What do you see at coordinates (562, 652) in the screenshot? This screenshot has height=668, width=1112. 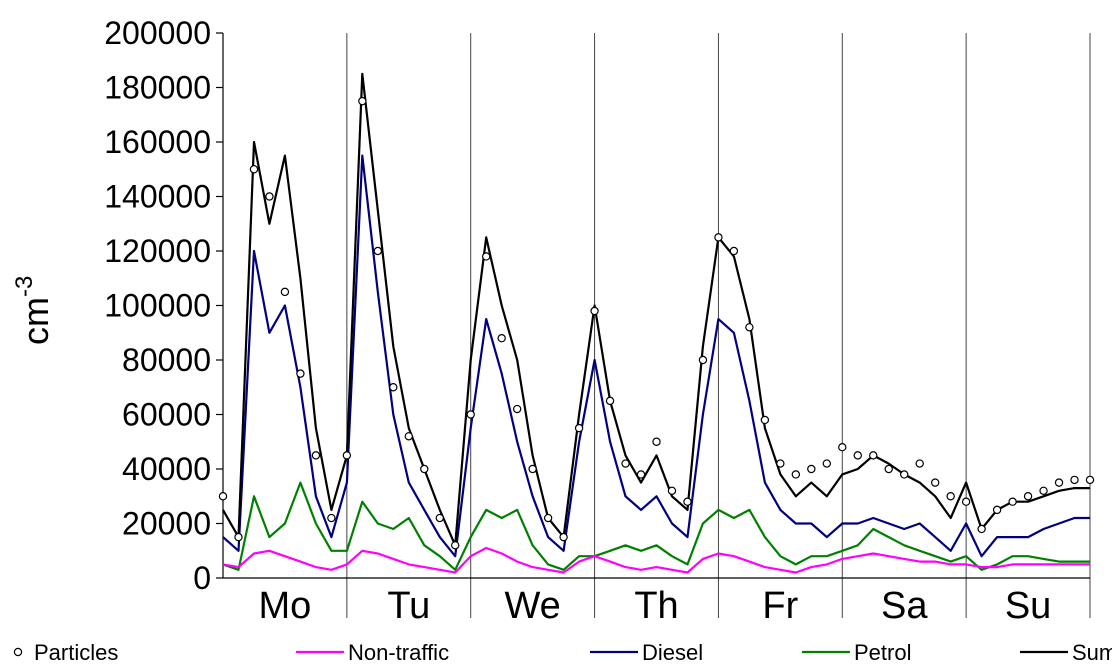 I see `legend: Particles Non-traffic Diesel Petrol Sum` at bounding box center [562, 652].